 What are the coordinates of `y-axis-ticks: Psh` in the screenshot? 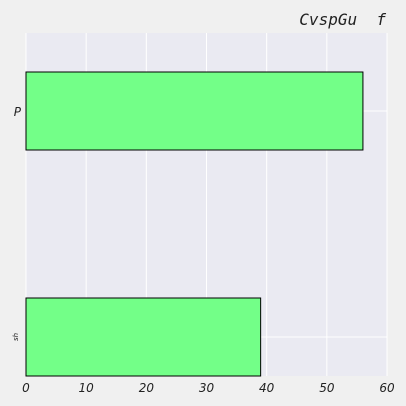 It's located at (17, 223).